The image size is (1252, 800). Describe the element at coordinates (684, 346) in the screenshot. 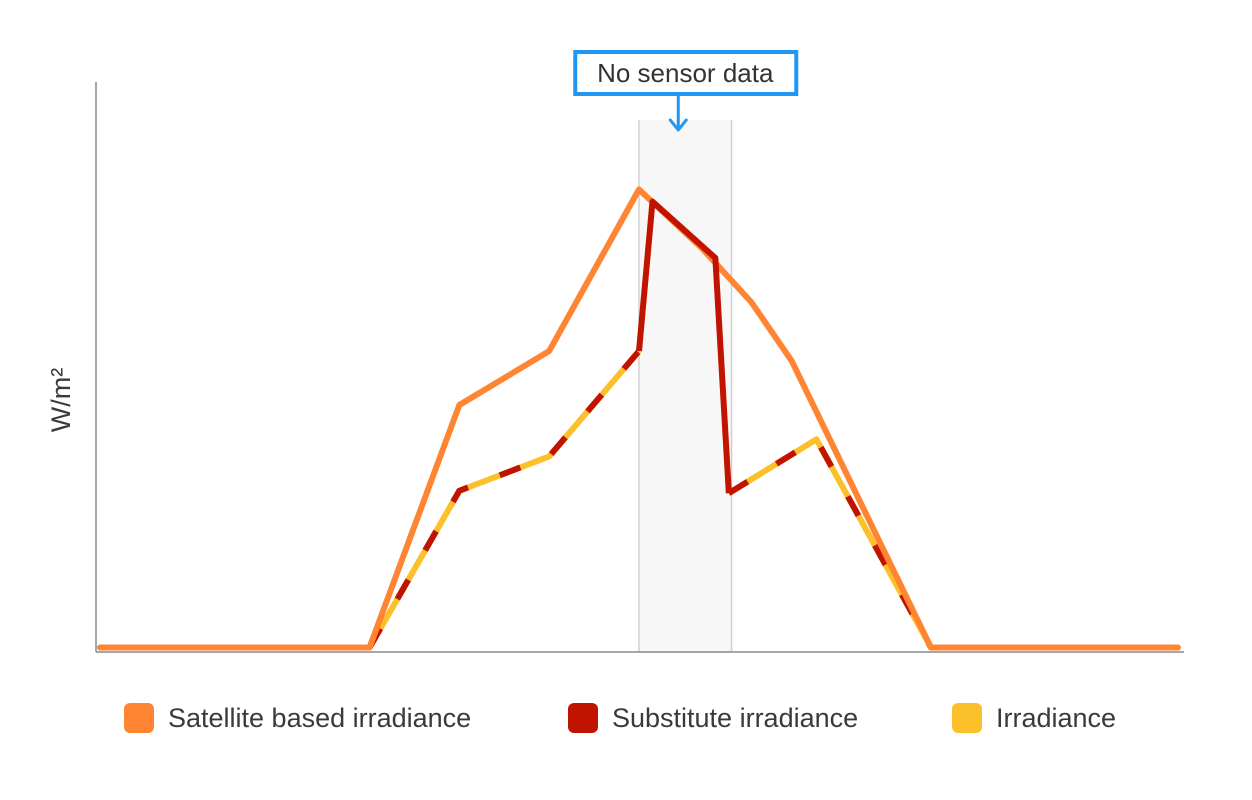

I see `series-substitute-line` at that location.